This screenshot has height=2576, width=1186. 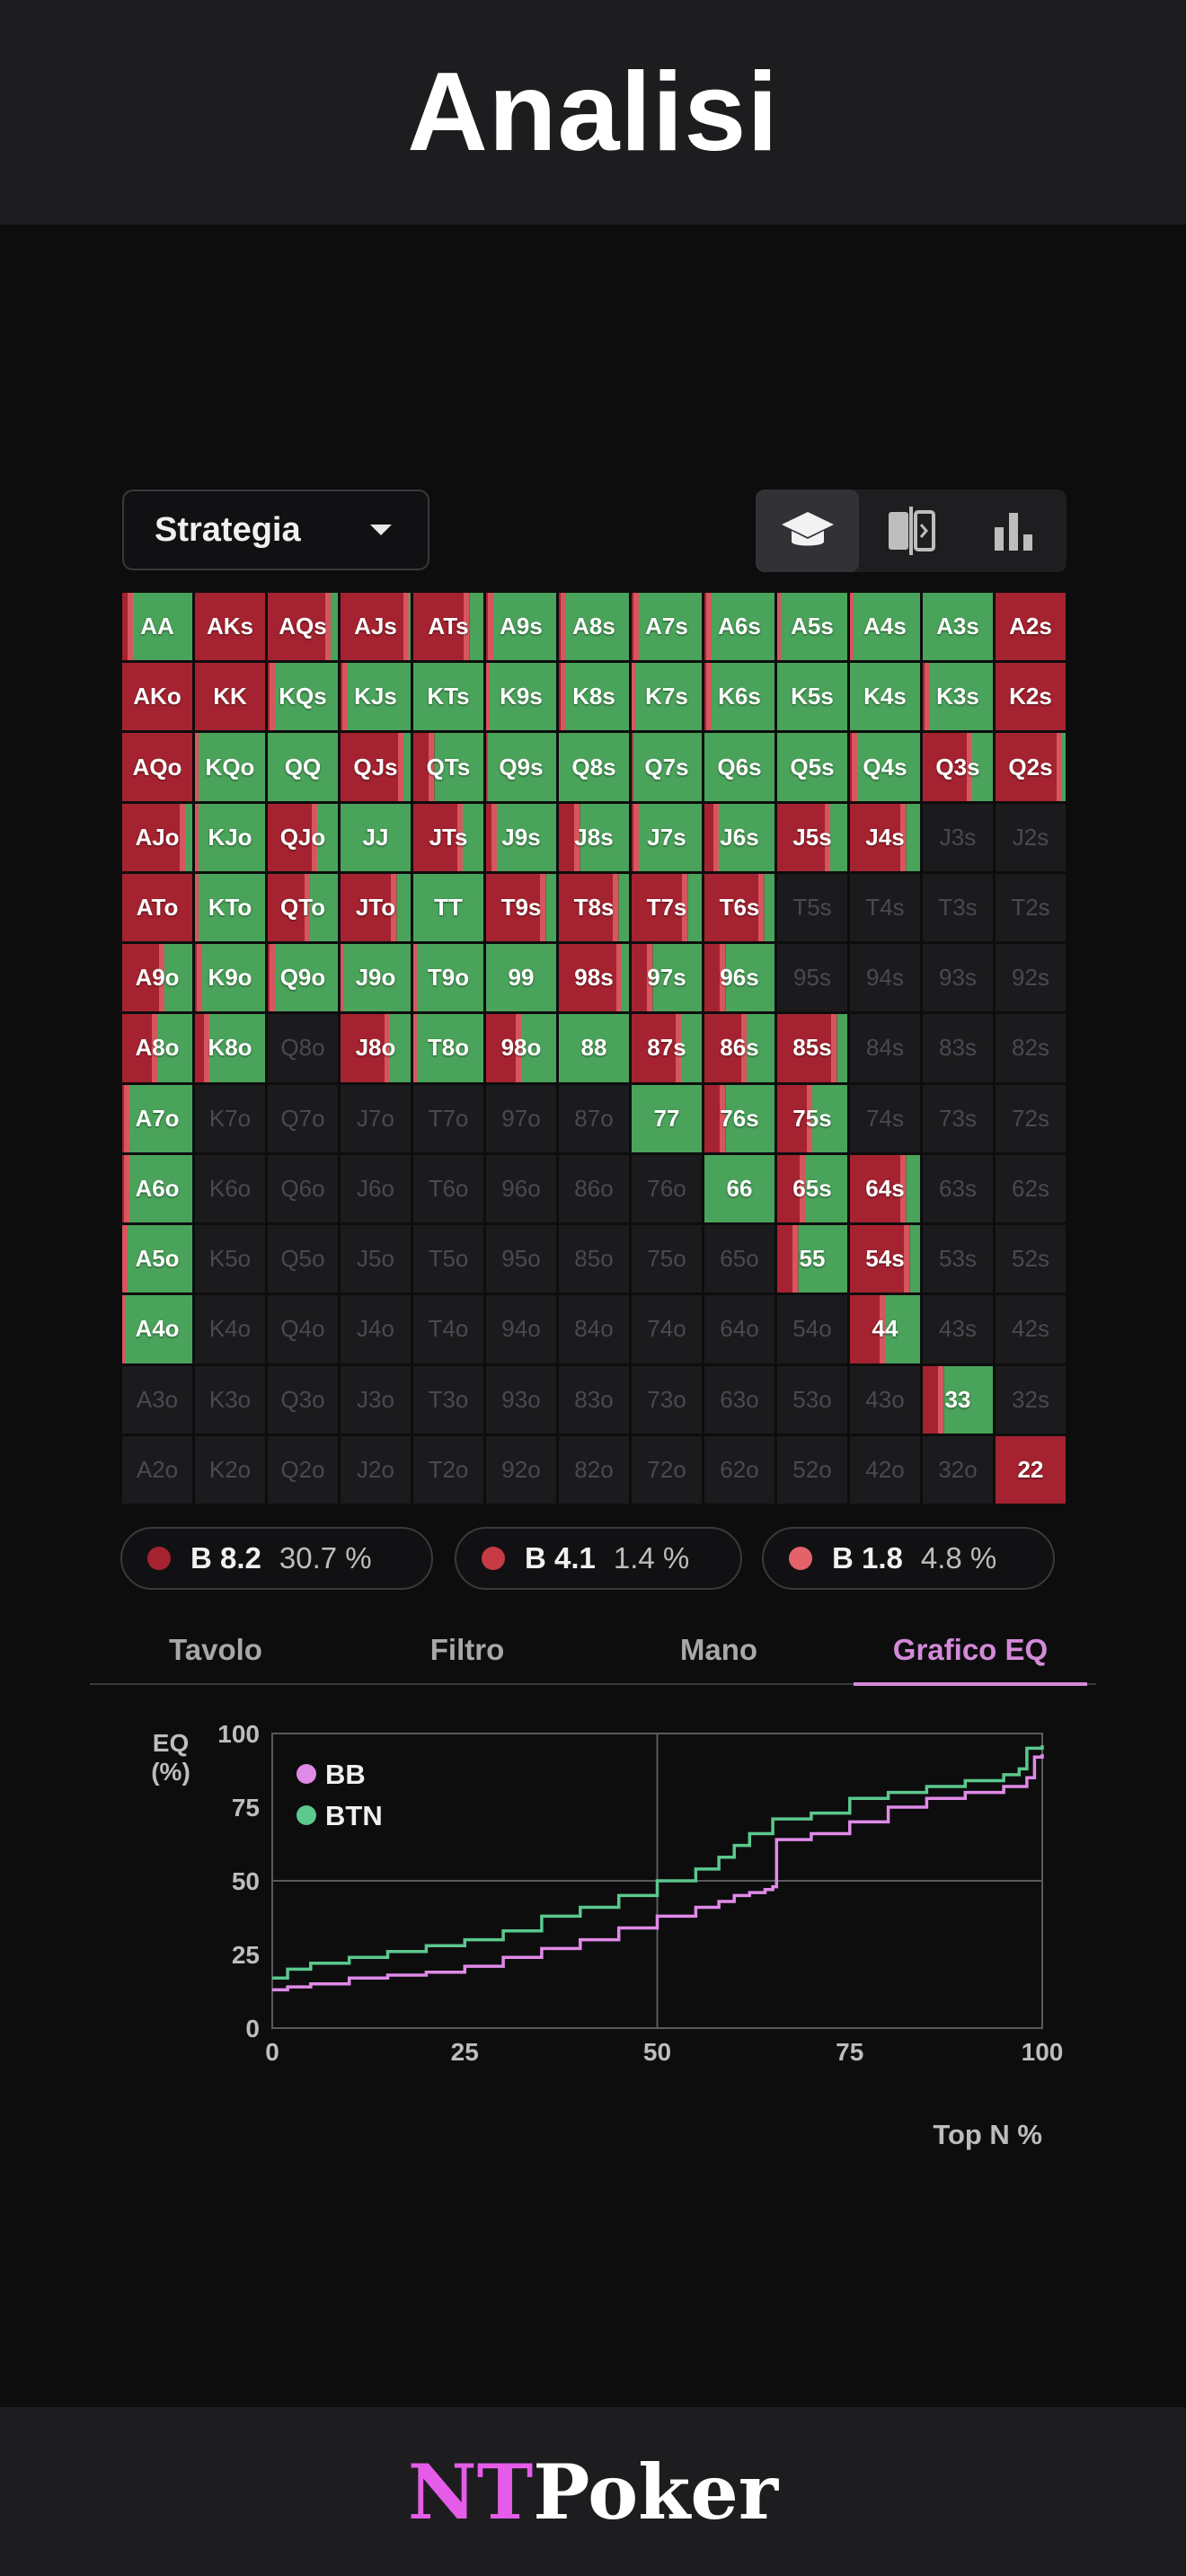 I want to click on hand-cell: A4s, so click(x=885, y=627).